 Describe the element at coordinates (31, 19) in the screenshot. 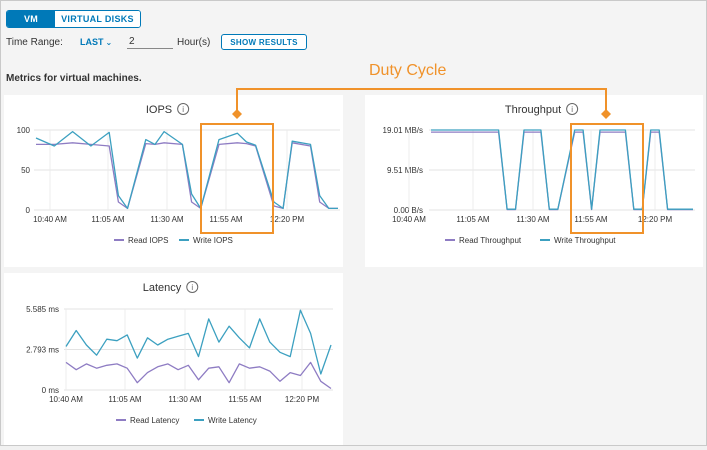

I see `vm-tab: VM` at that location.